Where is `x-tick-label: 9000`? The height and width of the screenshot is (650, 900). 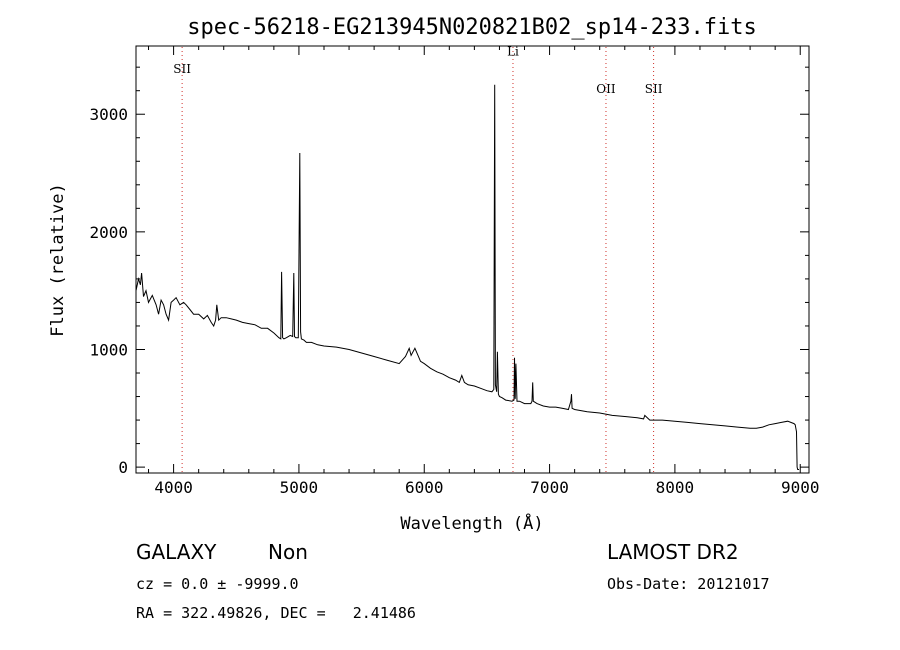
x-tick-label: 9000 is located at coordinates (800, 487).